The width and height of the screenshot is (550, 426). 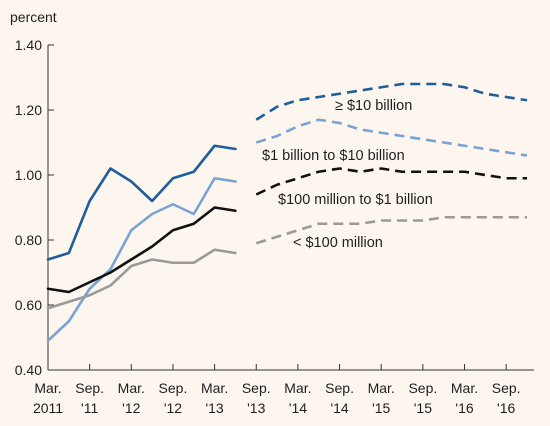 What do you see at coordinates (48, 408) in the screenshot?
I see `x-tick-label-year: 2011` at bounding box center [48, 408].